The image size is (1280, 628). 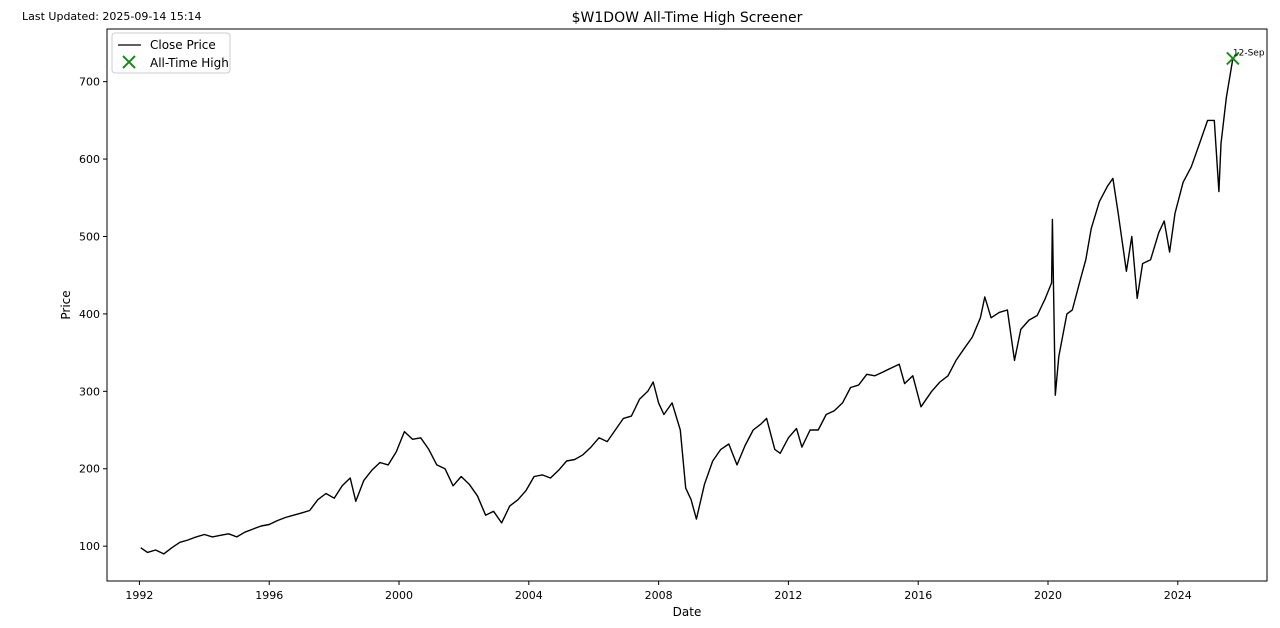 I want to click on x-tick-label: 1996, so click(x=269, y=595).